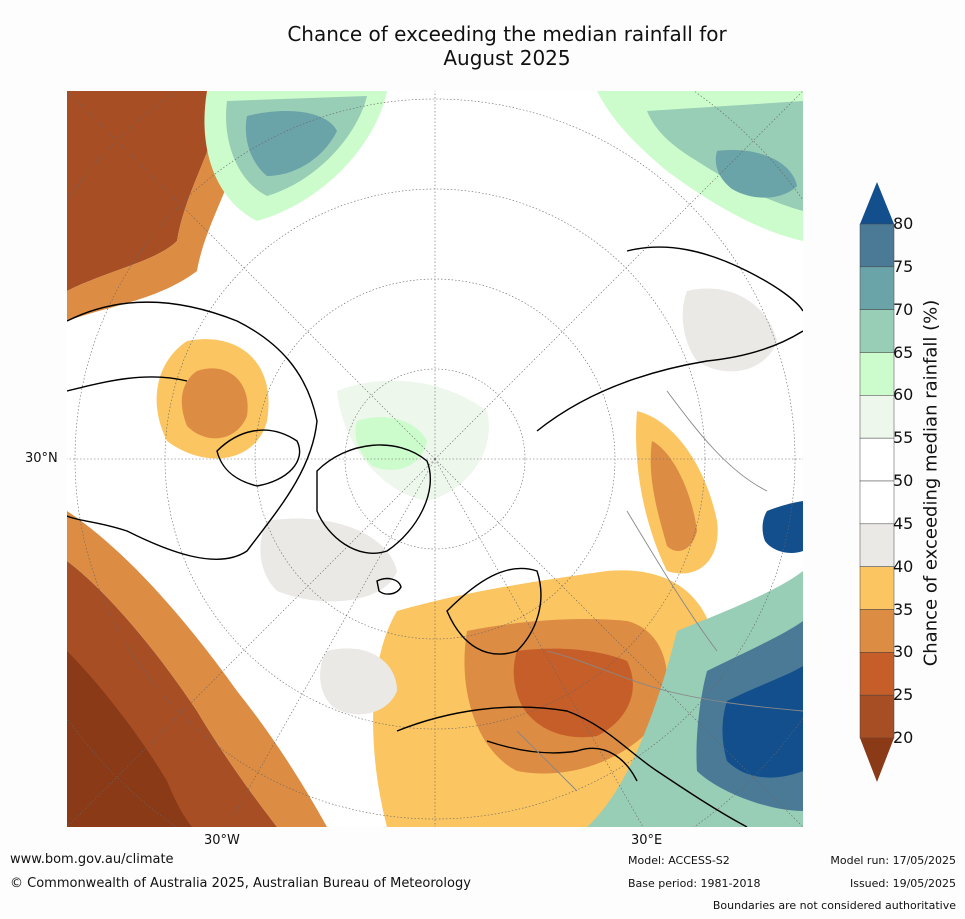 This screenshot has width=965, height=919. I want to click on region-wet-north-pacific-core, so click(756, 174).